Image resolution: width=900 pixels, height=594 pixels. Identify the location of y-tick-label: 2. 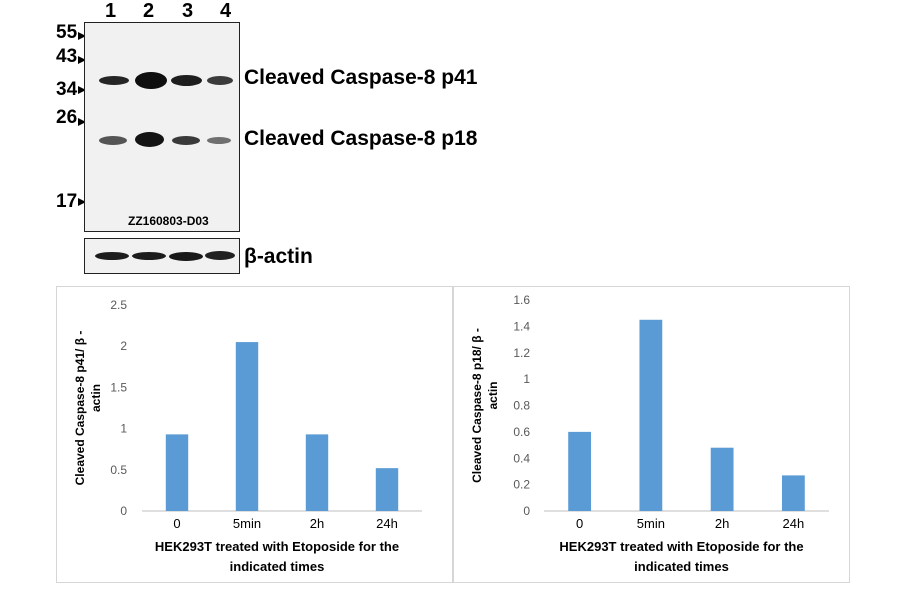
(123, 346).